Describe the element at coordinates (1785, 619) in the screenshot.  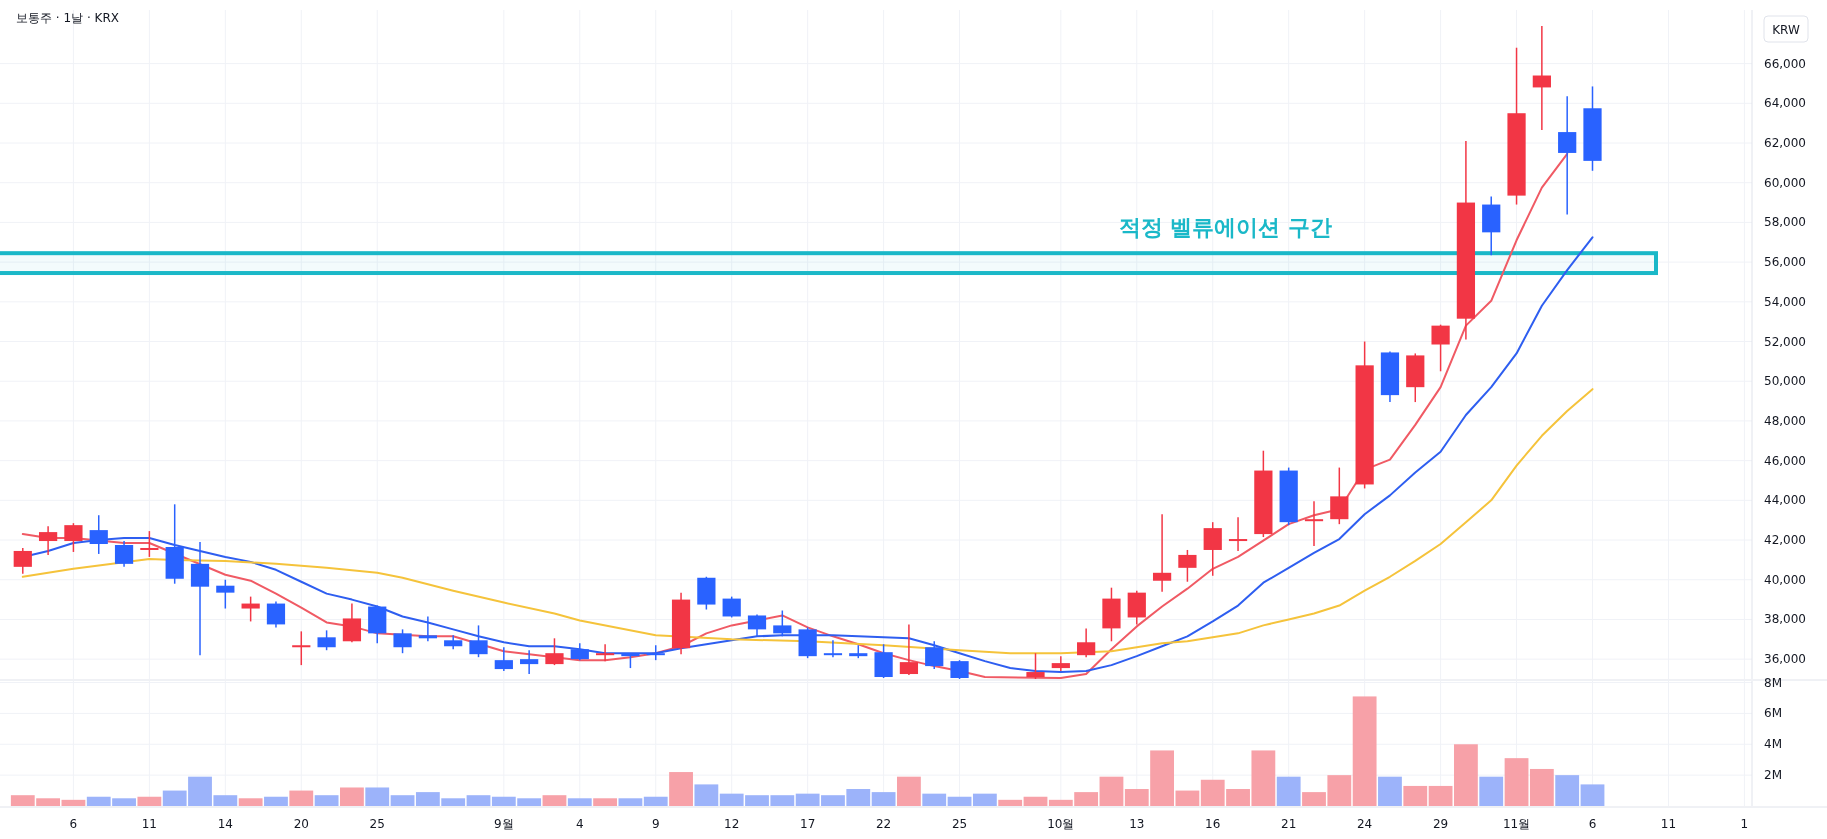
I see `y-tick-label: 38,000` at that location.